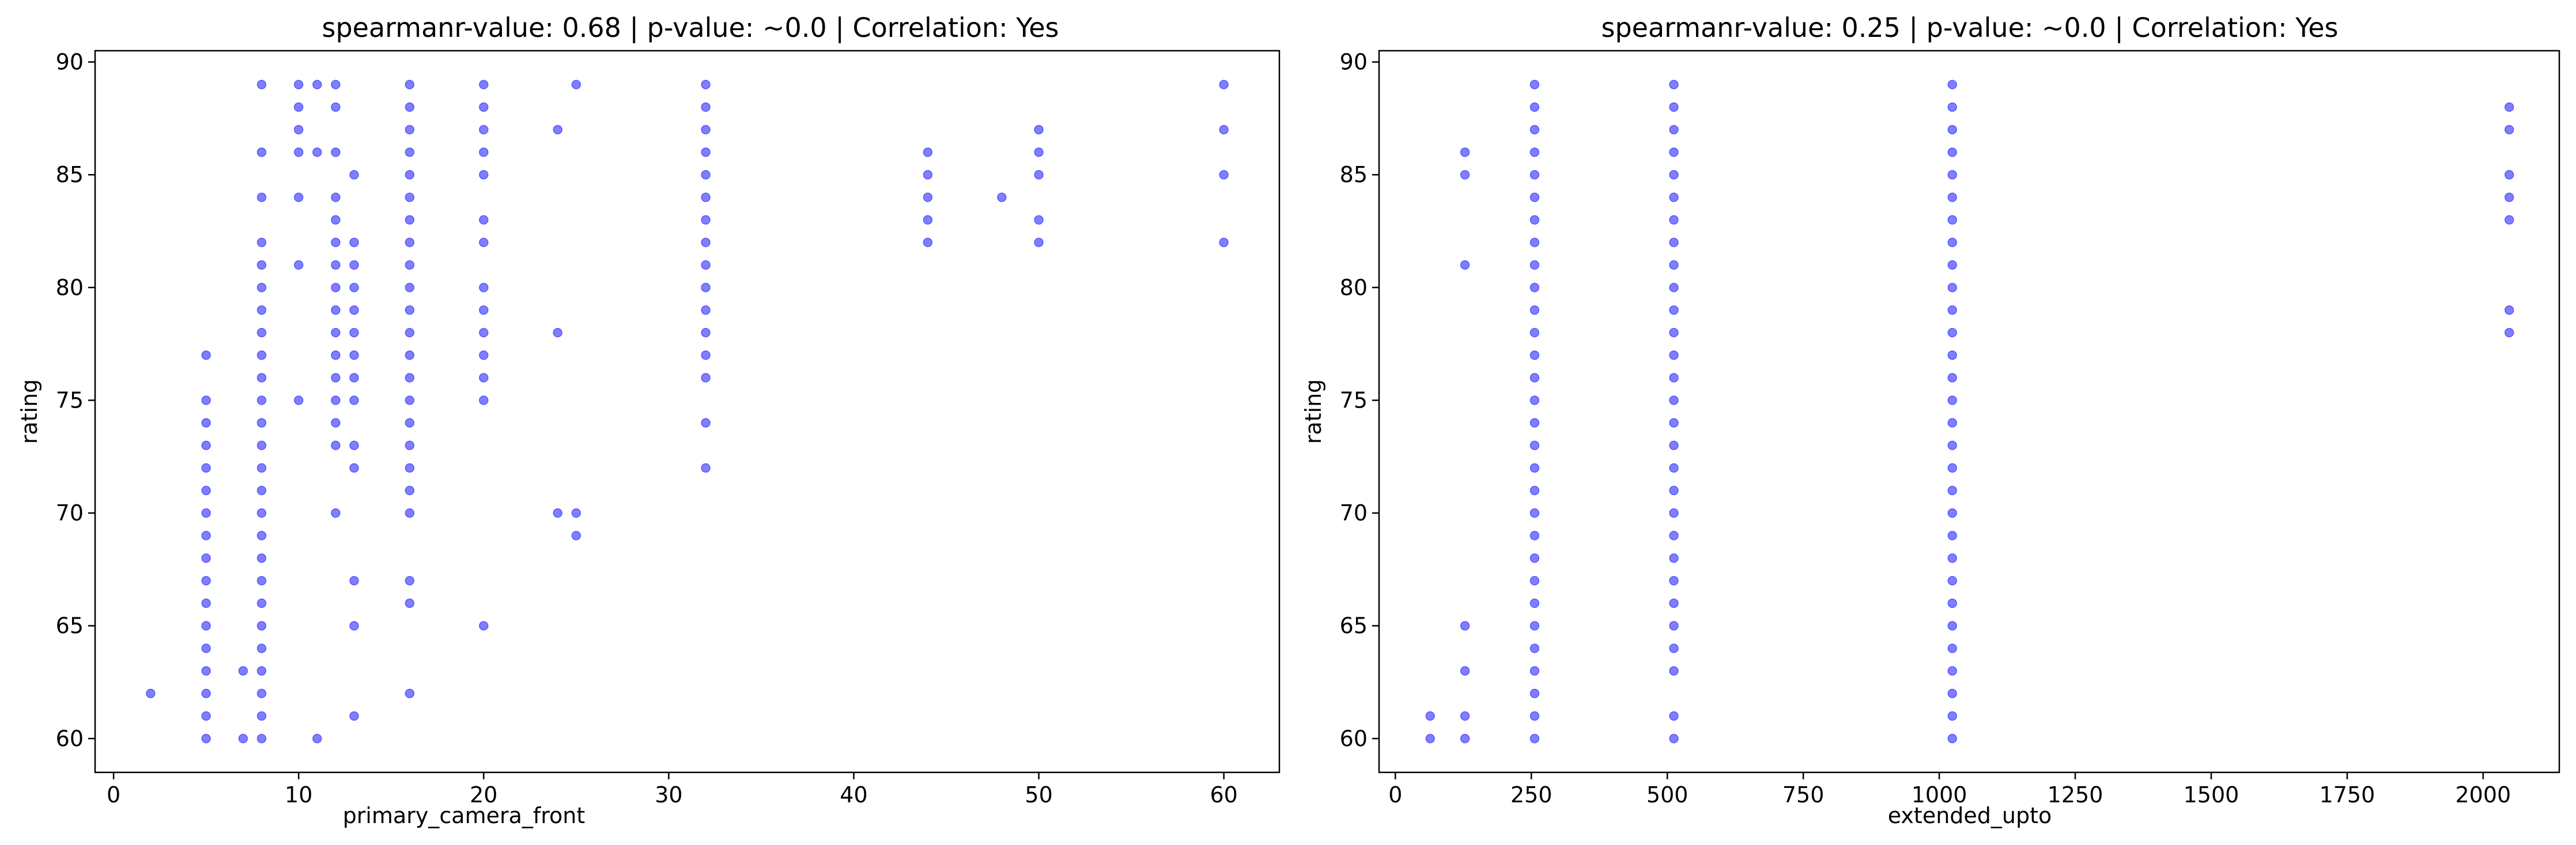  I want to click on x-tick-label: 1000, so click(1939, 795).